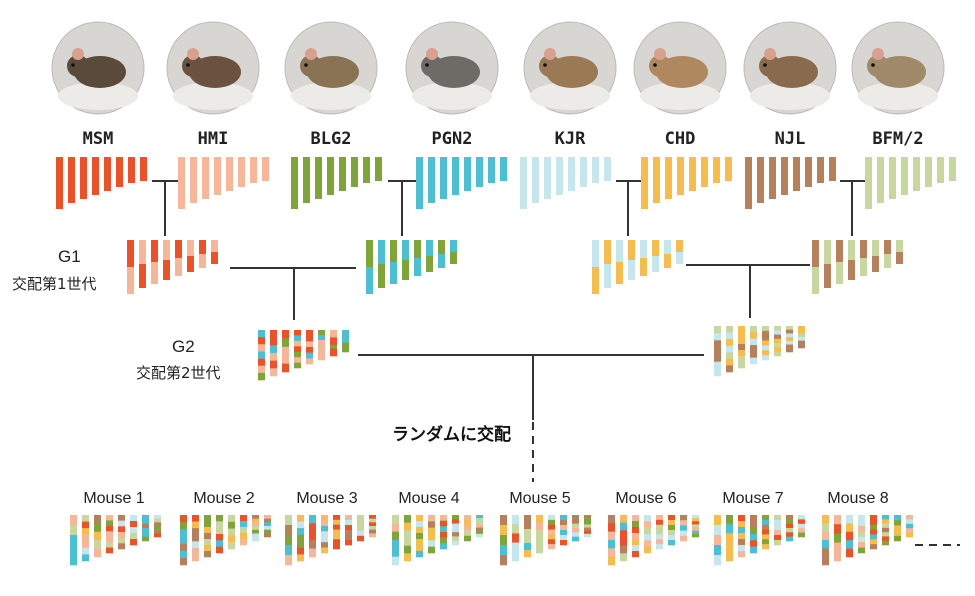  Describe the element at coordinates (183, 346) in the screenshot. I see `g2-label: G2` at that location.